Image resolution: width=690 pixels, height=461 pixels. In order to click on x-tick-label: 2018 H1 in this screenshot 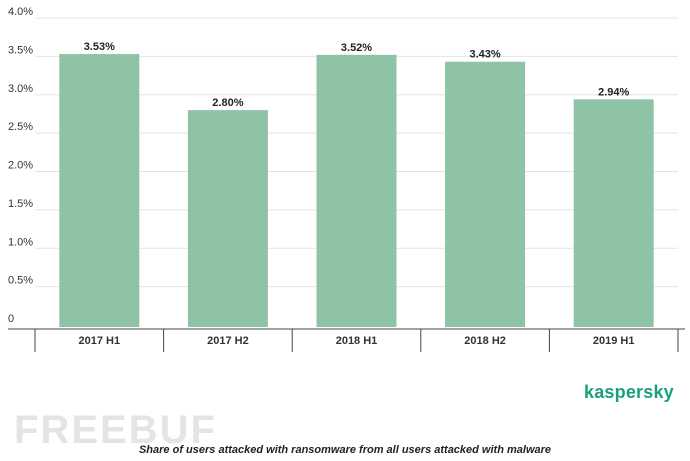, I will do `click(357, 341)`.